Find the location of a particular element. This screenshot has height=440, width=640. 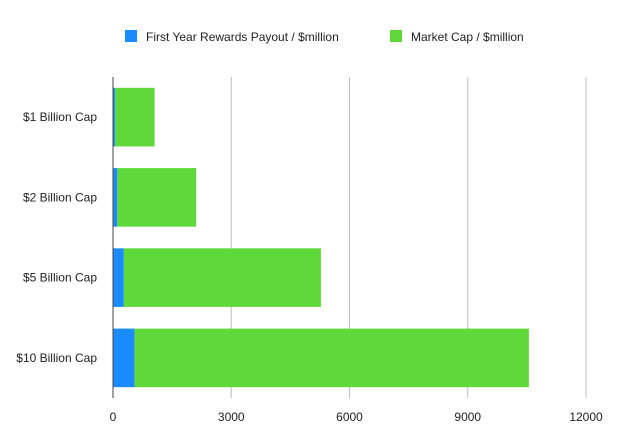

x-tick-label-9000: 9000 is located at coordinates (467, 417).